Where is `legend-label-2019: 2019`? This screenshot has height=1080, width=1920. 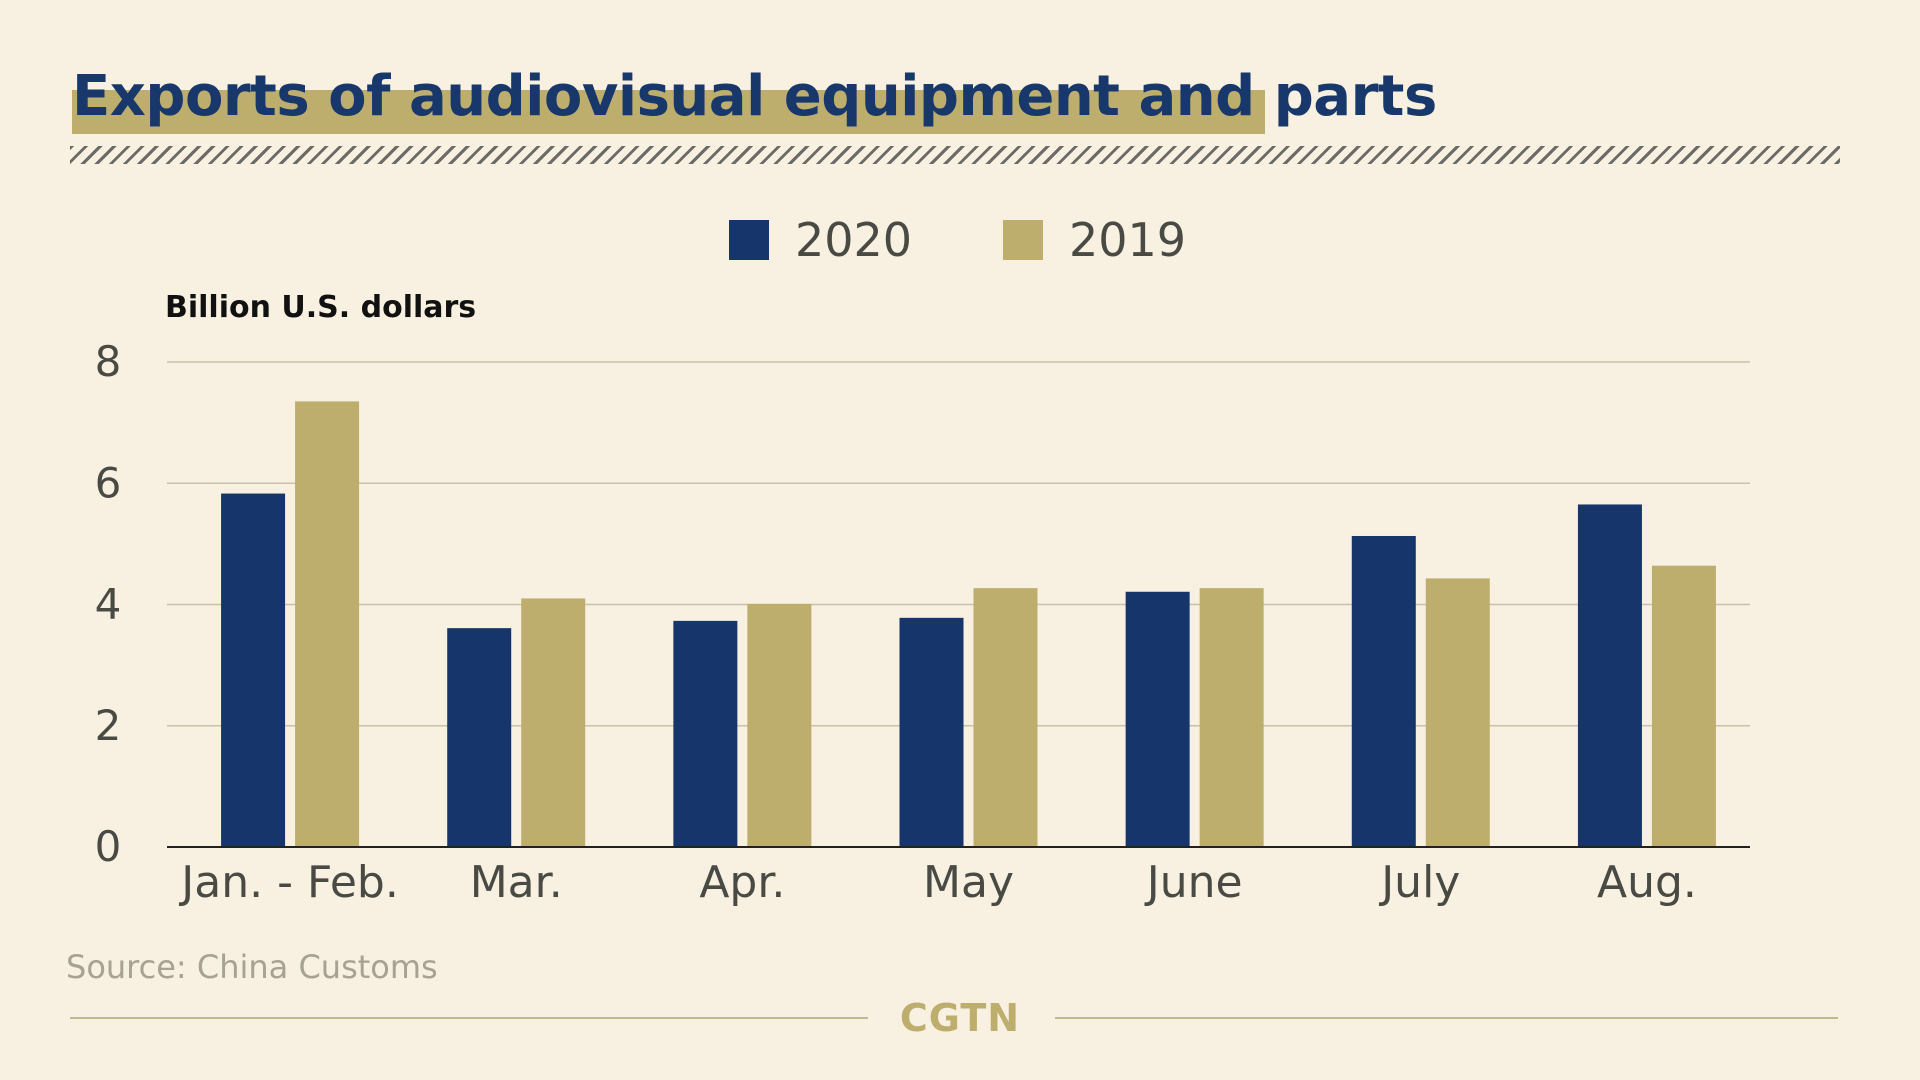 legend-label-2019: 2019 is located at coordinates (1128, 240).